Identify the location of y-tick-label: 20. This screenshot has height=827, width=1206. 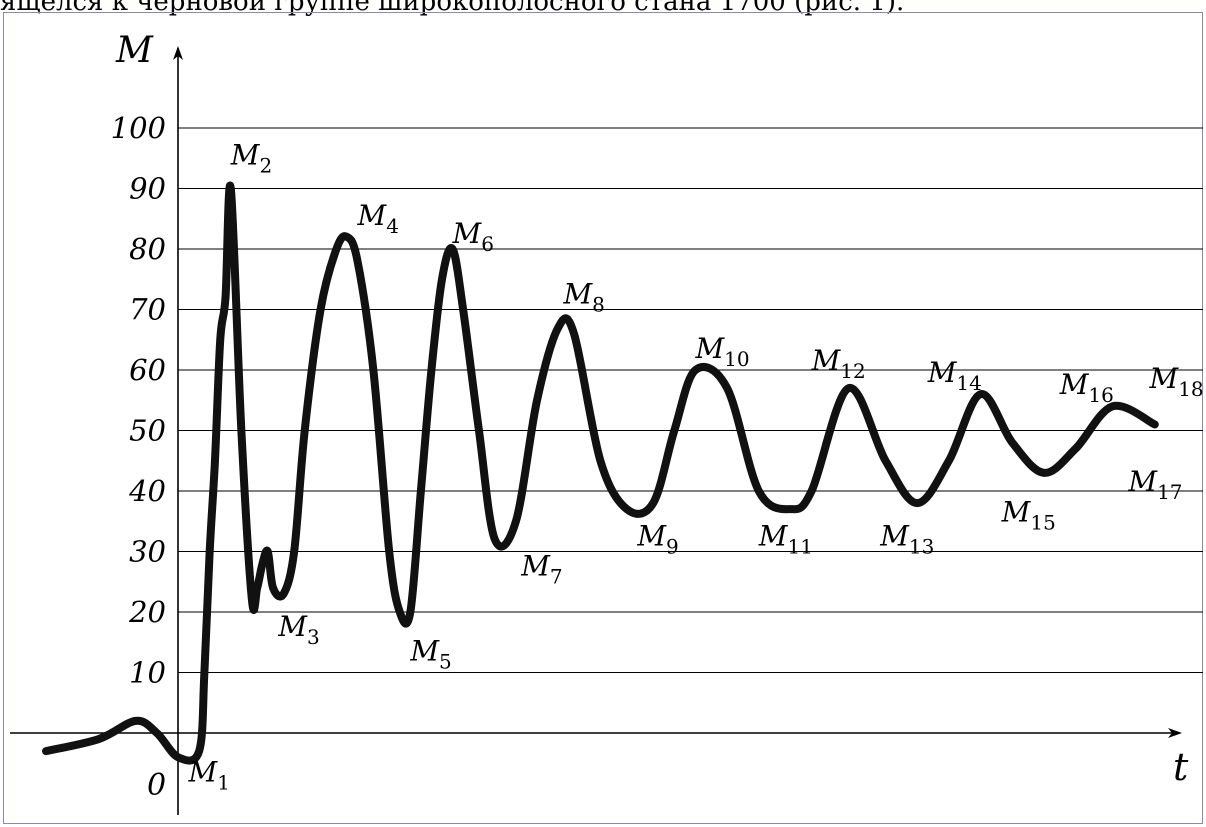
(147, 612).